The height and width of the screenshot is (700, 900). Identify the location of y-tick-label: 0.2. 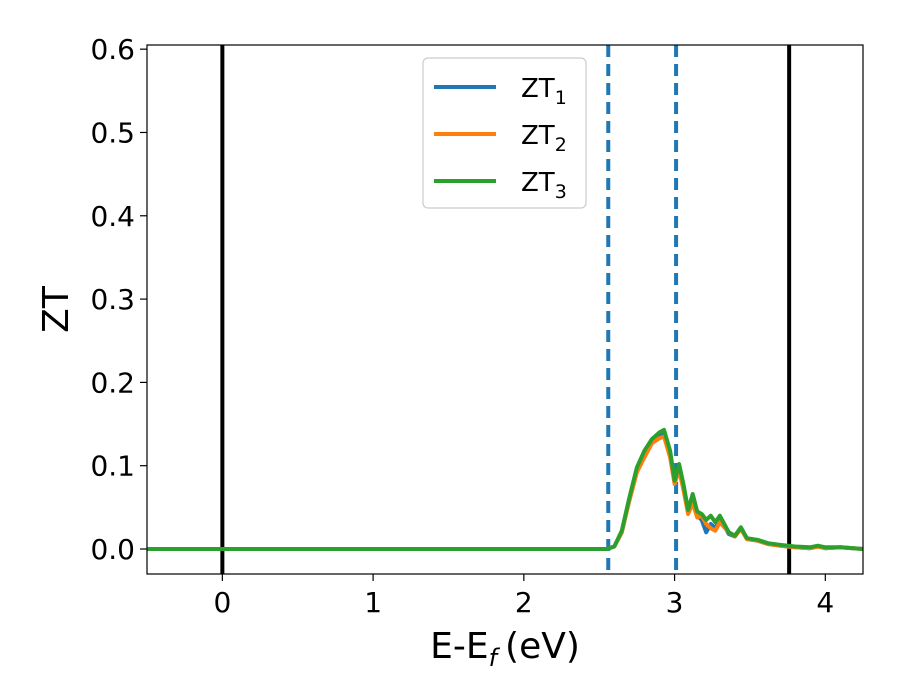
(112, 382).